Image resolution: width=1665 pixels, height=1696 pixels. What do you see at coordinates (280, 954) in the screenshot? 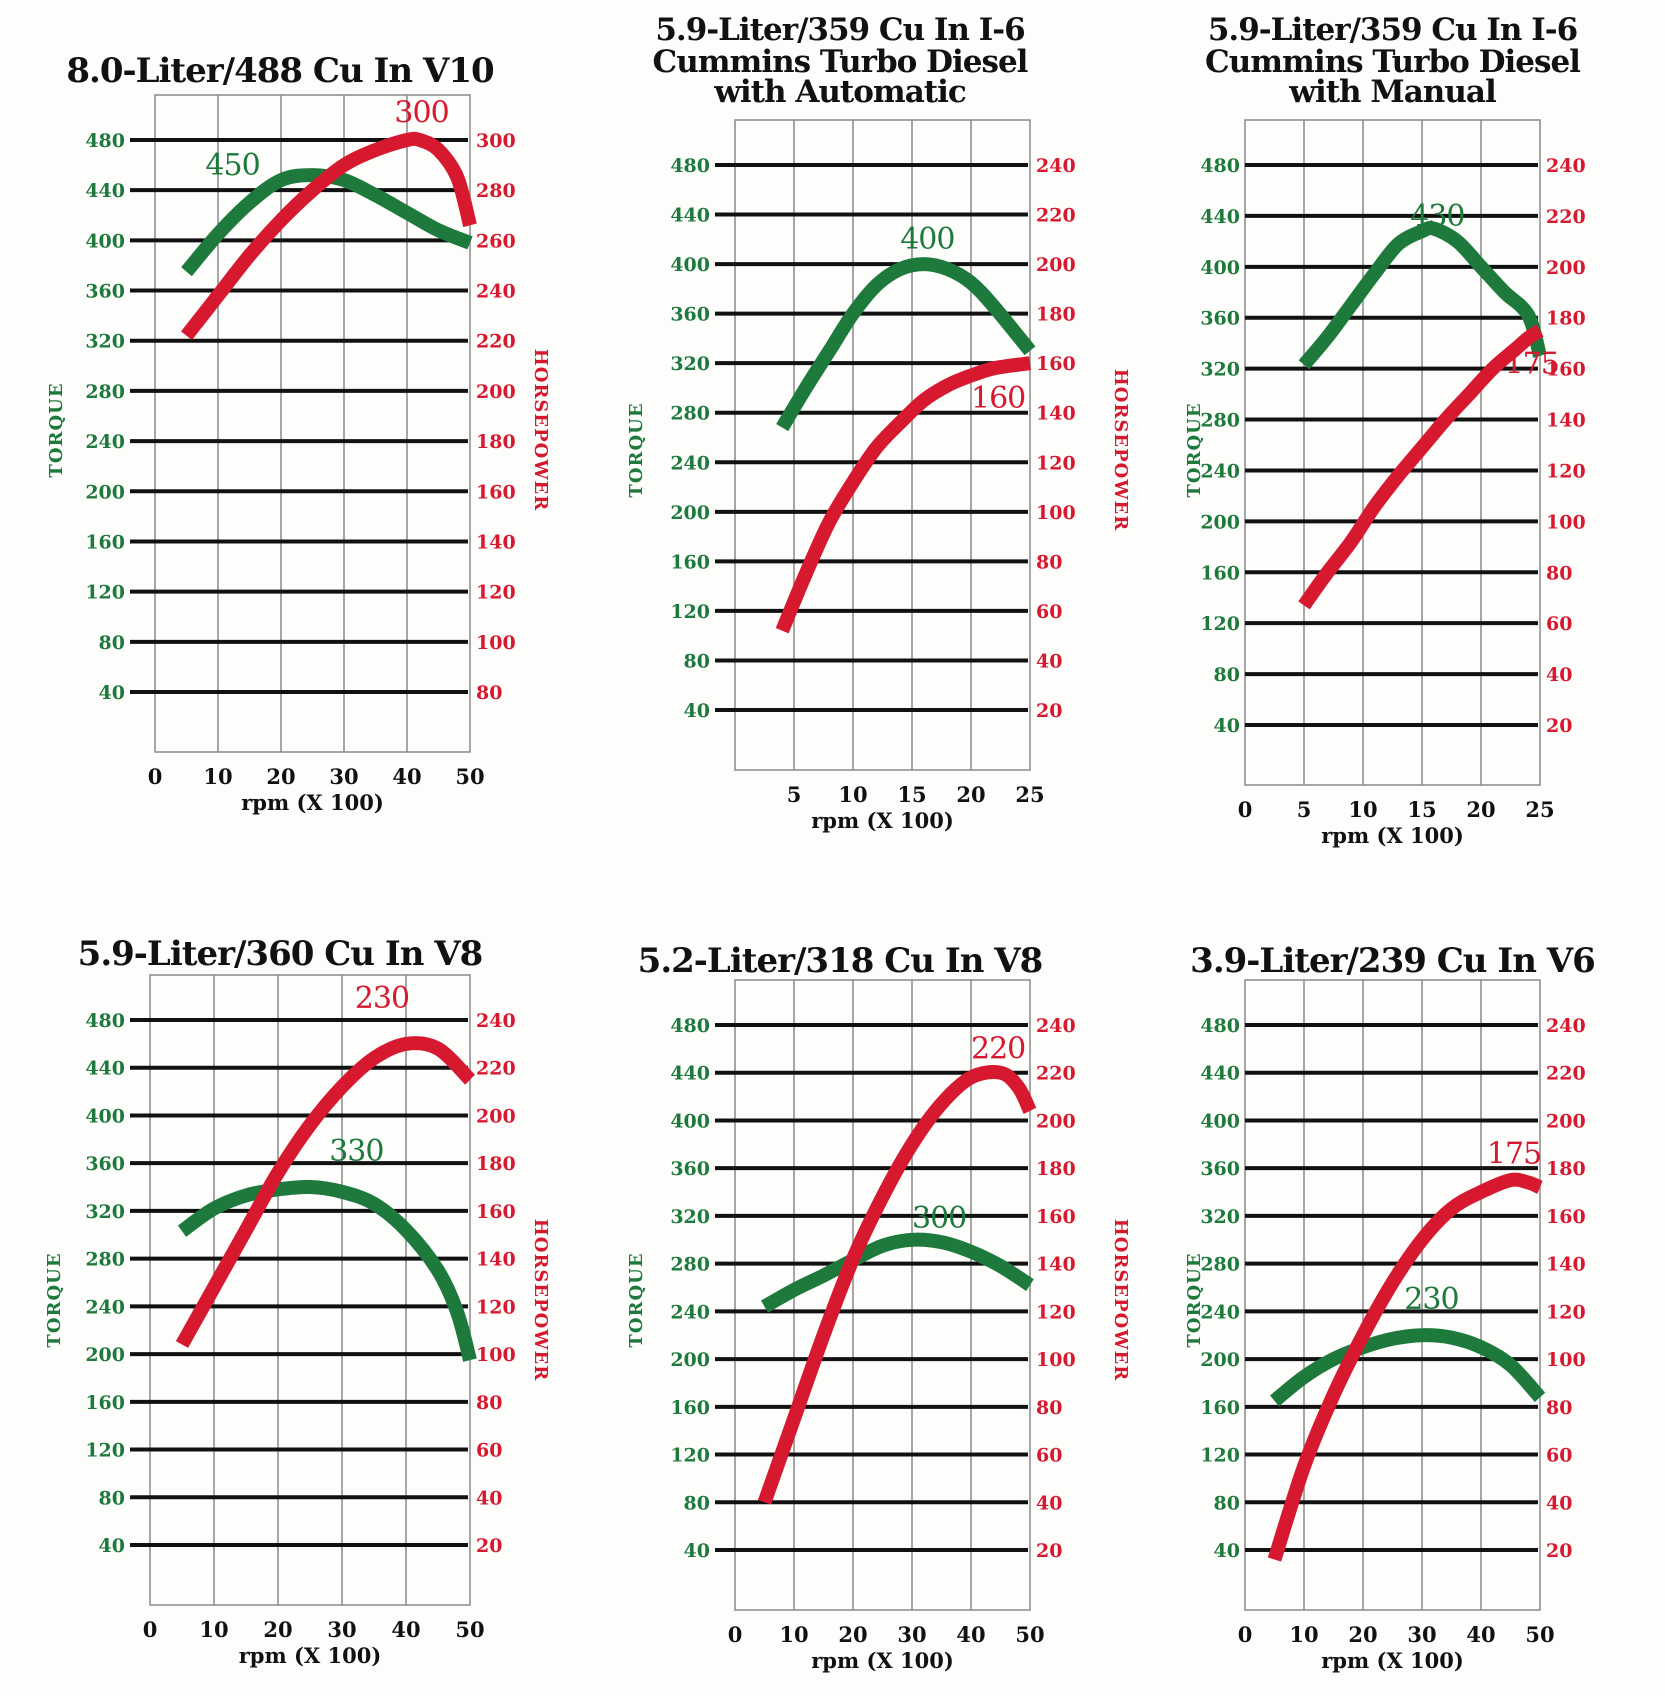
I see `chart-title-line: 5.9-Liter/360 Cu In V8` at bounding box center [280, 954].